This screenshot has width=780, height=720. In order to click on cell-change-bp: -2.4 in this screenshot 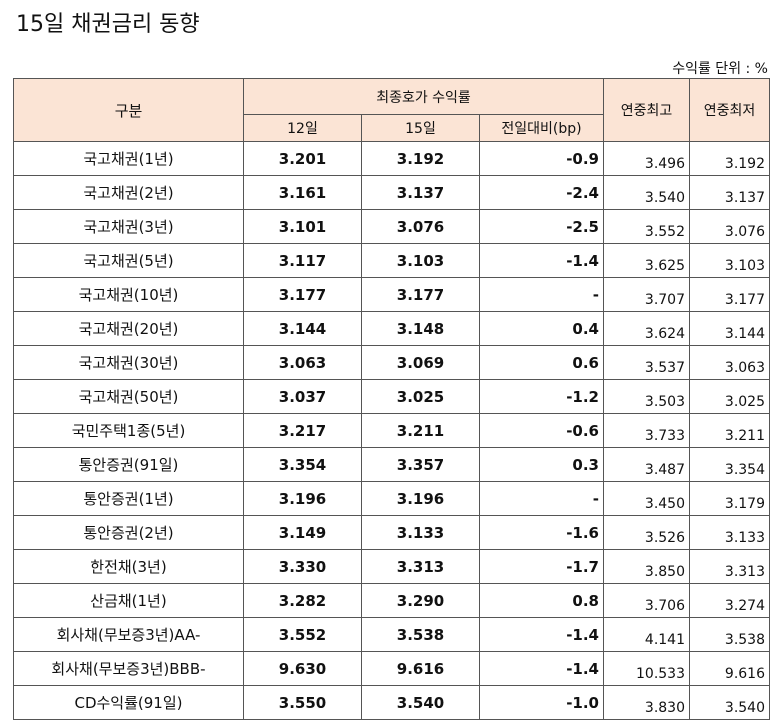, I will do `click(541, 192)`.